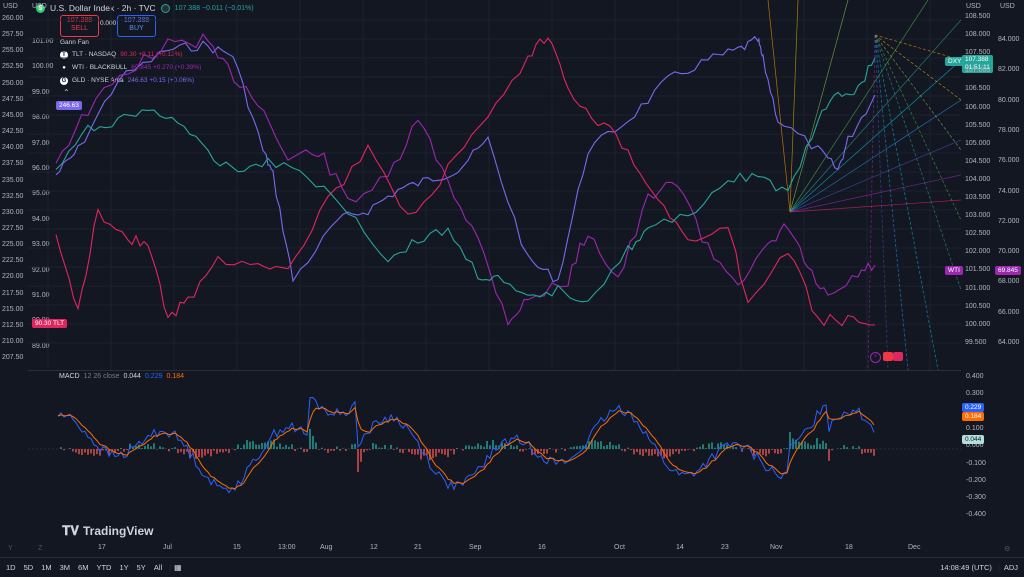 The image size is (1024, 577). I want to click on time-tick-label: Sep, so click(475, 547).